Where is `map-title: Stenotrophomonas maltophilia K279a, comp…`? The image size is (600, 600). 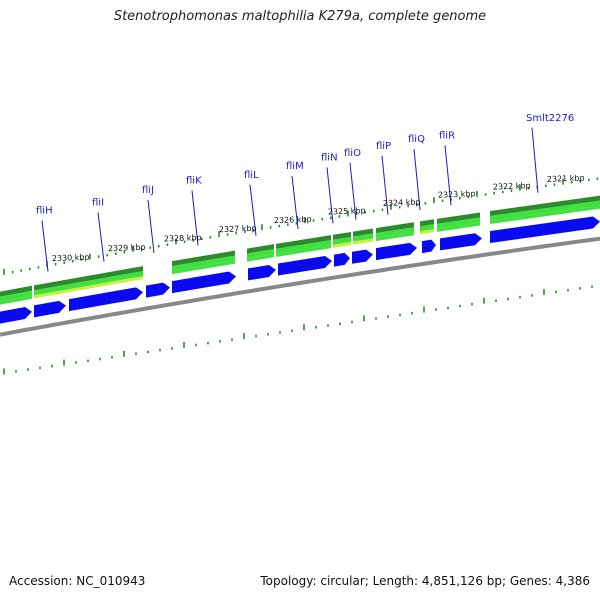 map-title: Stenotrophomonas maltophilia K279a, comp… is located at coordinates (300, 16).